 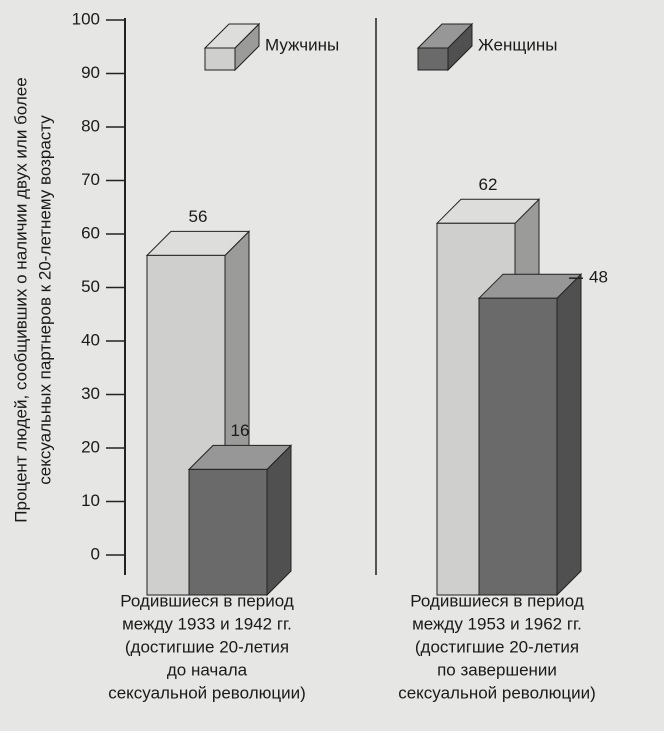 What do you see at coordinates (207, 623) in the screenshot?
I see `x-tick-label: между 1933 и 1942 гг.` at bounding box center [207, 623].